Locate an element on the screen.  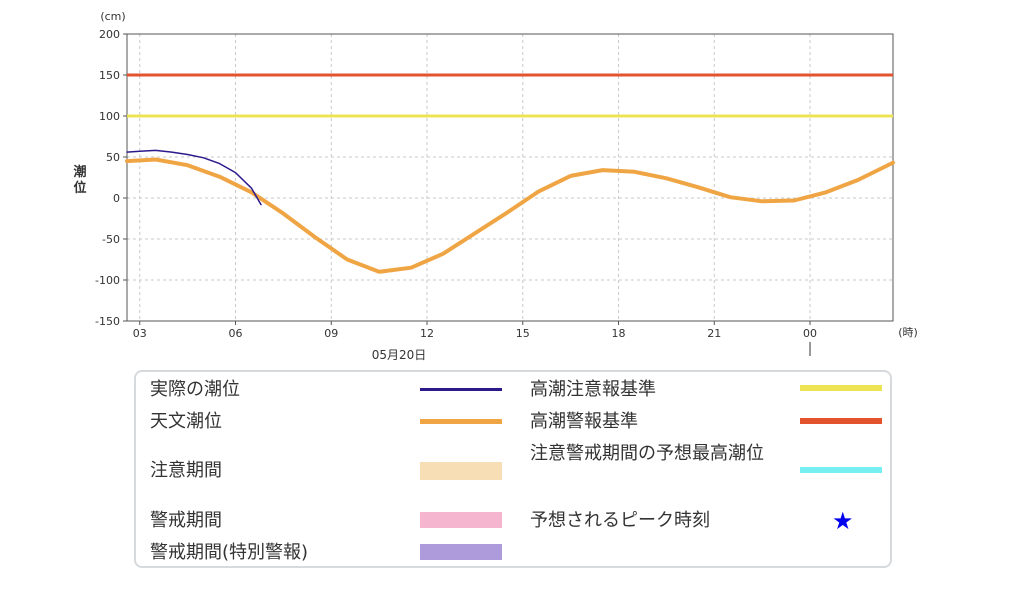
legend-swatch-caution-period is located at coordinates (461, 471).